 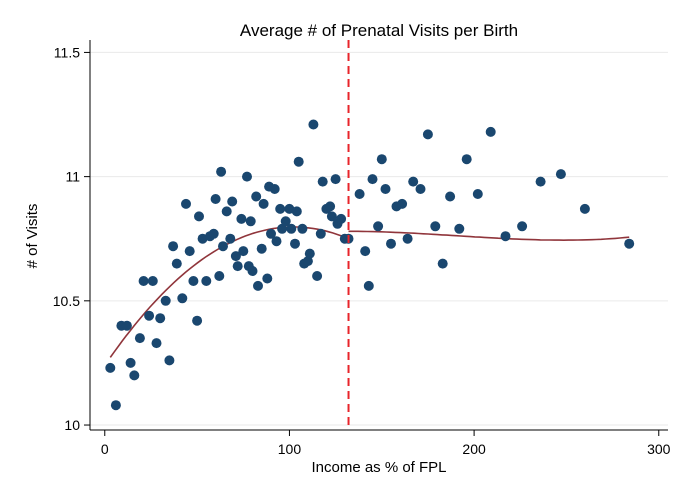 What do you see at coordinates (71, 238) in the screenshot?
I see `y-axis-ticks: 10 10.5 11 11.5` at bounding box center [71, 238].